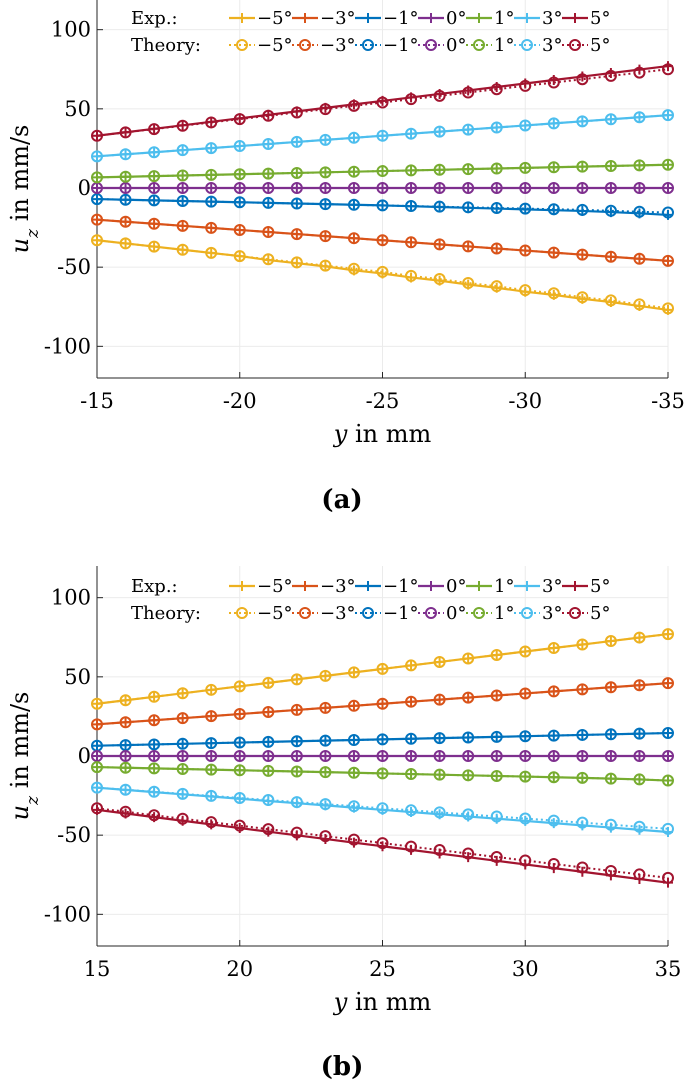 The width and height of the screenshot is (685, 1089). I want to click on panel2-legend-theory-entry: −1°, so click(401, 613).